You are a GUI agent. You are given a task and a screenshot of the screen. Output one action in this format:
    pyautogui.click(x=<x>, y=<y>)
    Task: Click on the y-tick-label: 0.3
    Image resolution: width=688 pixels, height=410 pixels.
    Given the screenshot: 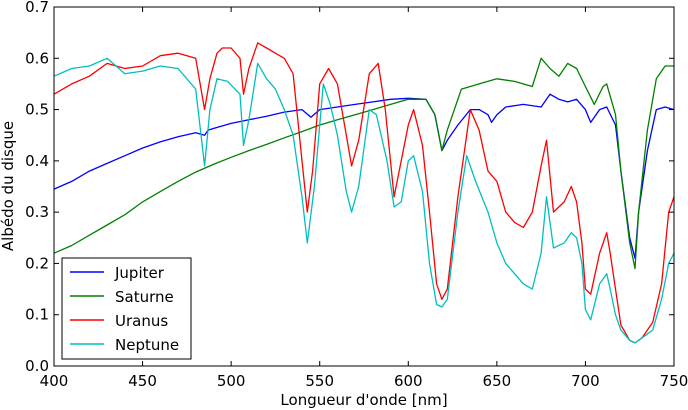 What is the action you would take?
    pyautogui.click(x=37, y=212)
    